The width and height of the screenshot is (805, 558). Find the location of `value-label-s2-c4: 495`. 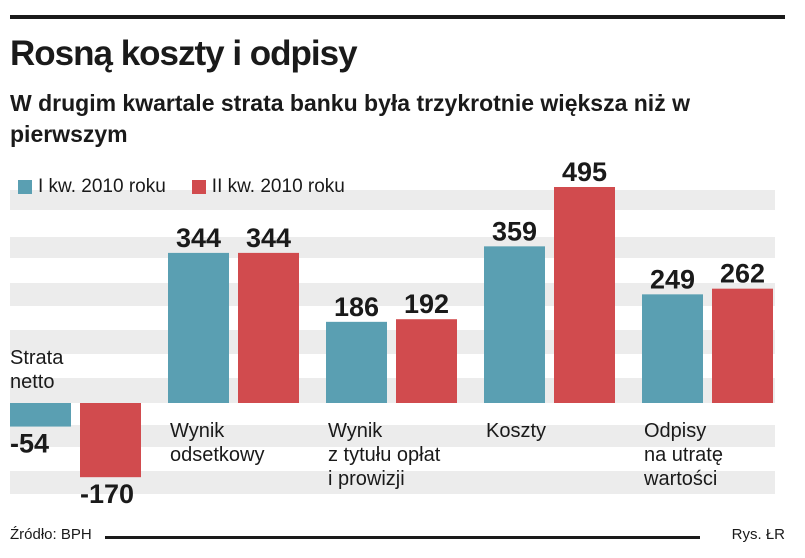

value-label-s2-c4: 495 is located at coordinates (584, 172).